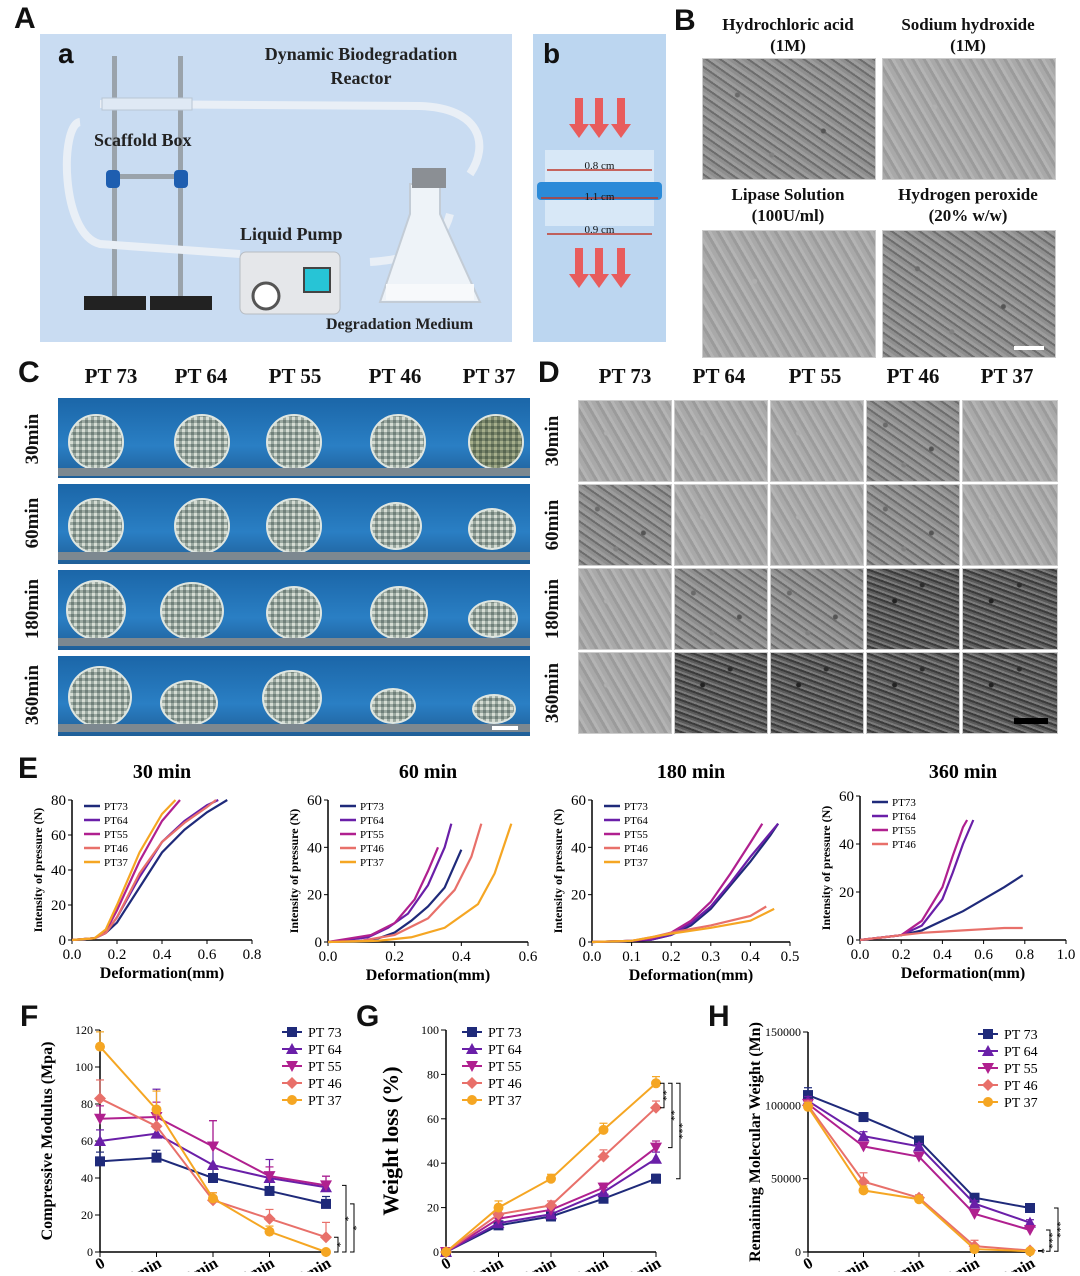  Describe the element at coordinates (599, 188) in the screenshot. I see `scaffold-dimension-diagram: b 0.8 cm 1.1 cm 0.9 cm` at that location.